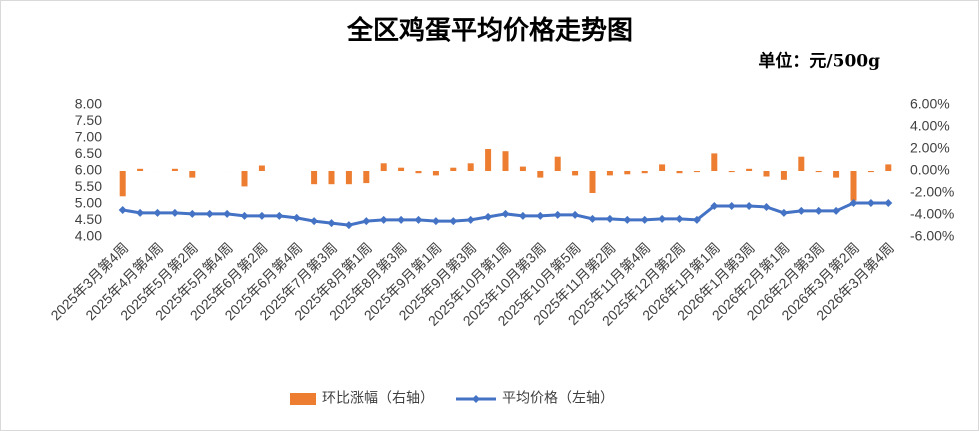  What do you see at coordinates (932, 214) in the screenshot?
I see `y2-tick-label: -4.00%` at bounding box center [932, 214].